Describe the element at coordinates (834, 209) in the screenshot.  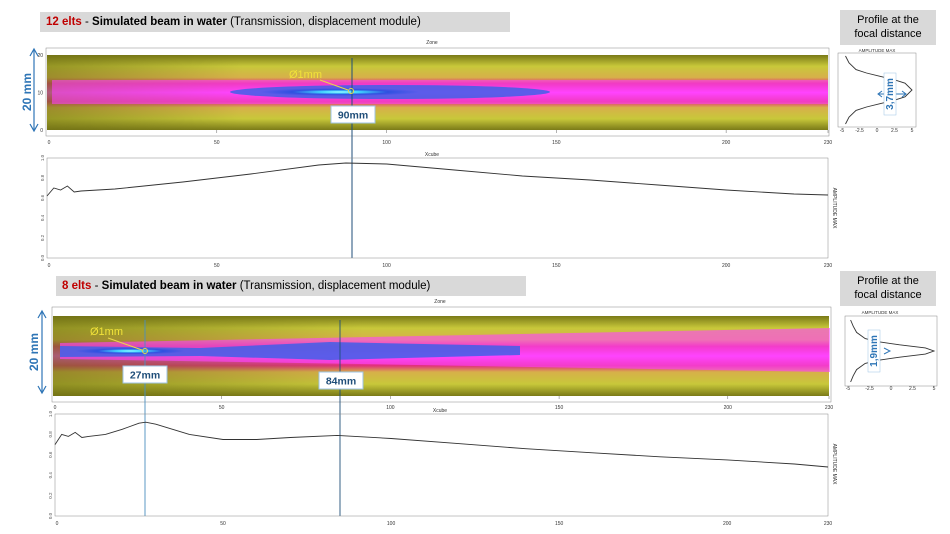
I see `line-top-ylabel: AMPLITUDE MAX` at that location.